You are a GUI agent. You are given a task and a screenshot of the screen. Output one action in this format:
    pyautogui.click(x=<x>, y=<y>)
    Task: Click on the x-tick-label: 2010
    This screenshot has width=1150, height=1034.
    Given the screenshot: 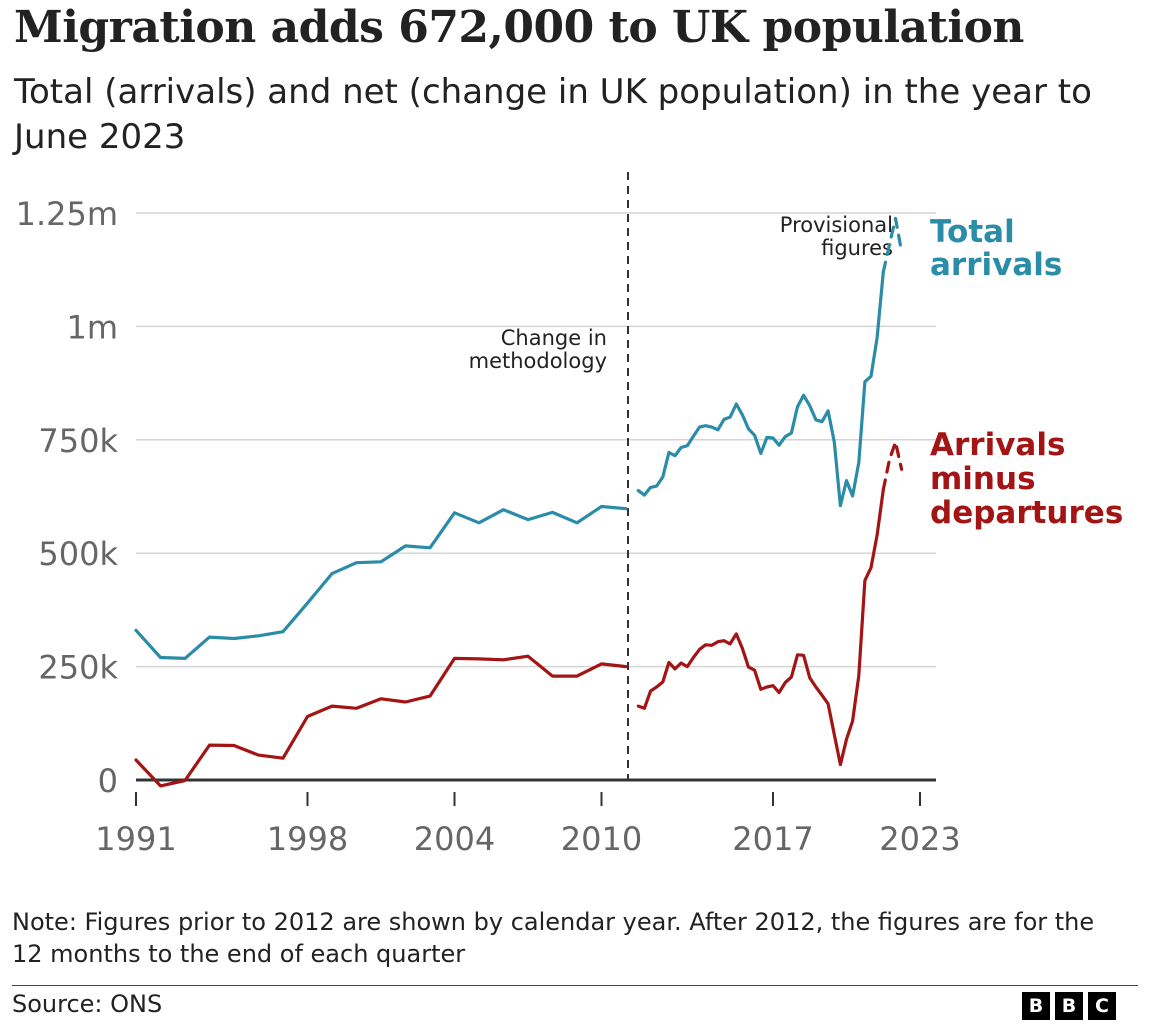 What is the action you would take?
    pyautogui.click(x=601, y=839)
    